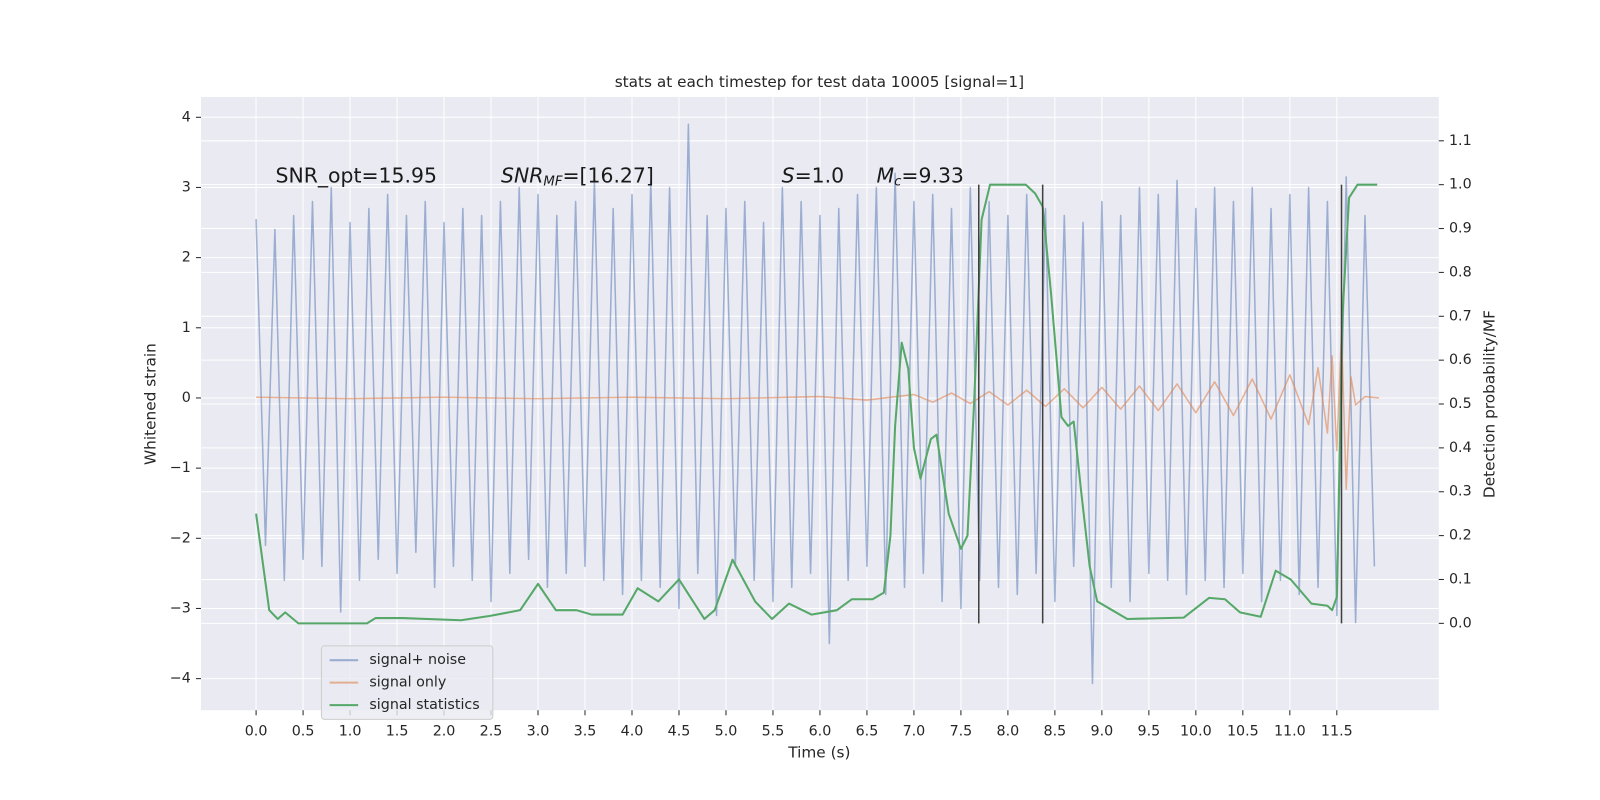  What do you see at coordinates (886, 176) in the screenshot?
I see `annotation-symbol: M` at bounding box center [886, 176].